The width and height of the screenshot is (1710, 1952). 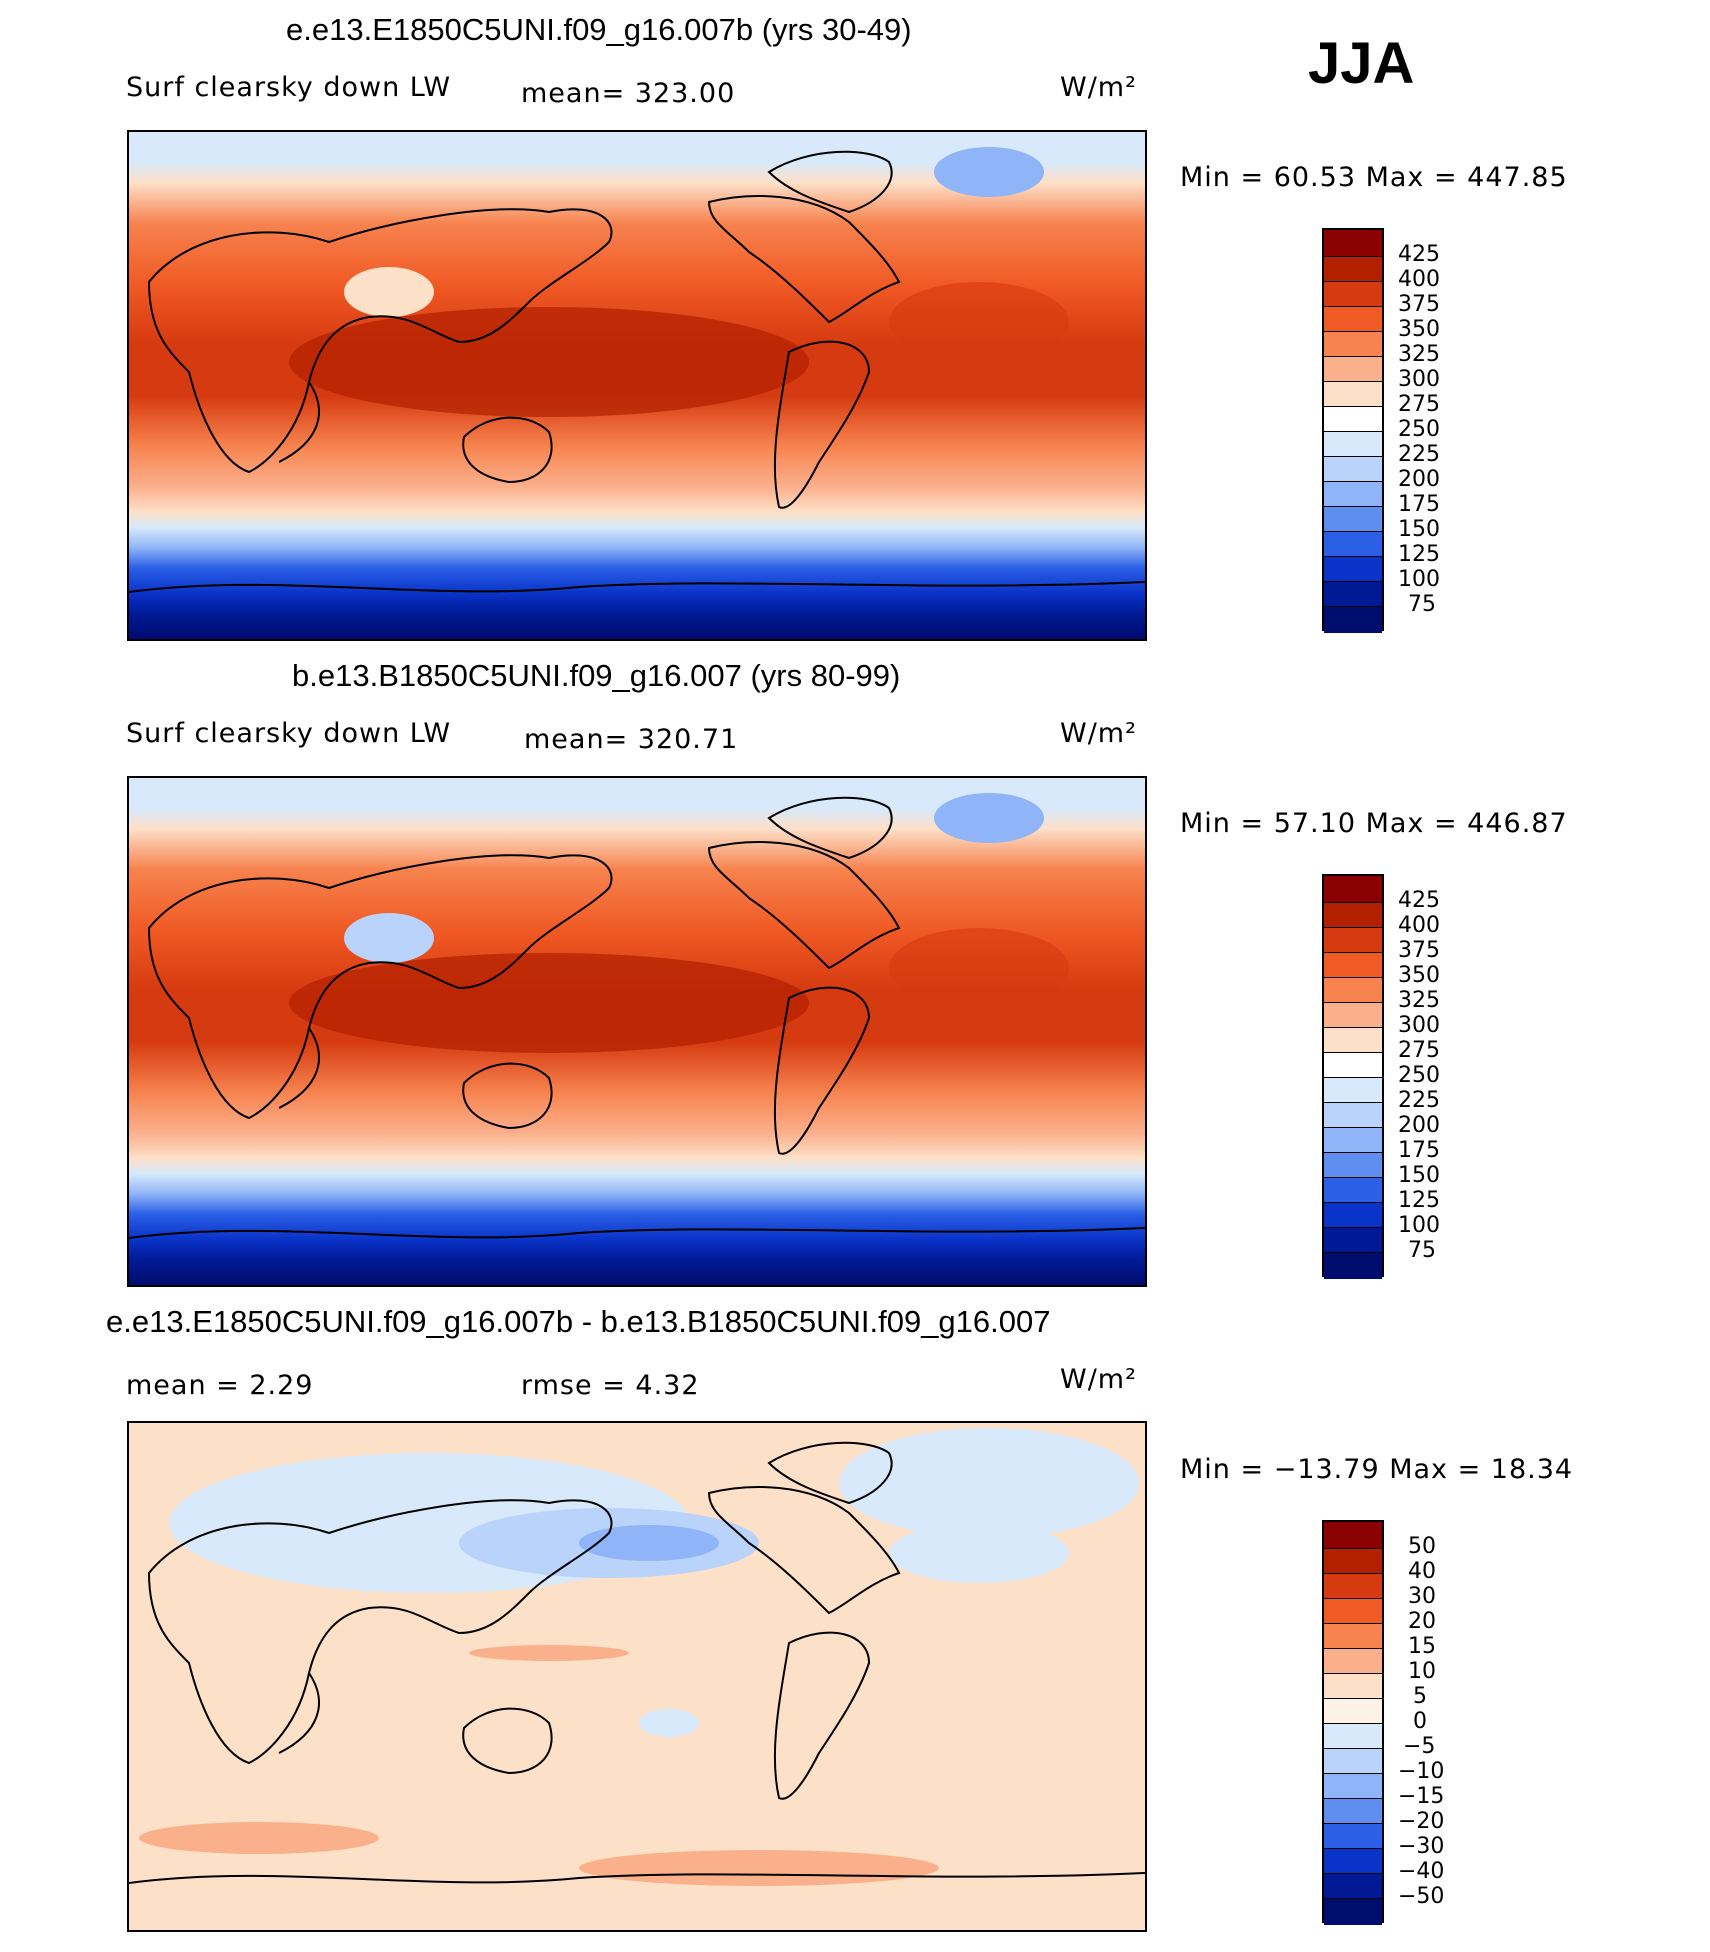 What do you see at coordinates (1419, 1225) in the screenshot?
I see `panel-2-colorbar-tick: 100` at bounding box center [1419, 1225].